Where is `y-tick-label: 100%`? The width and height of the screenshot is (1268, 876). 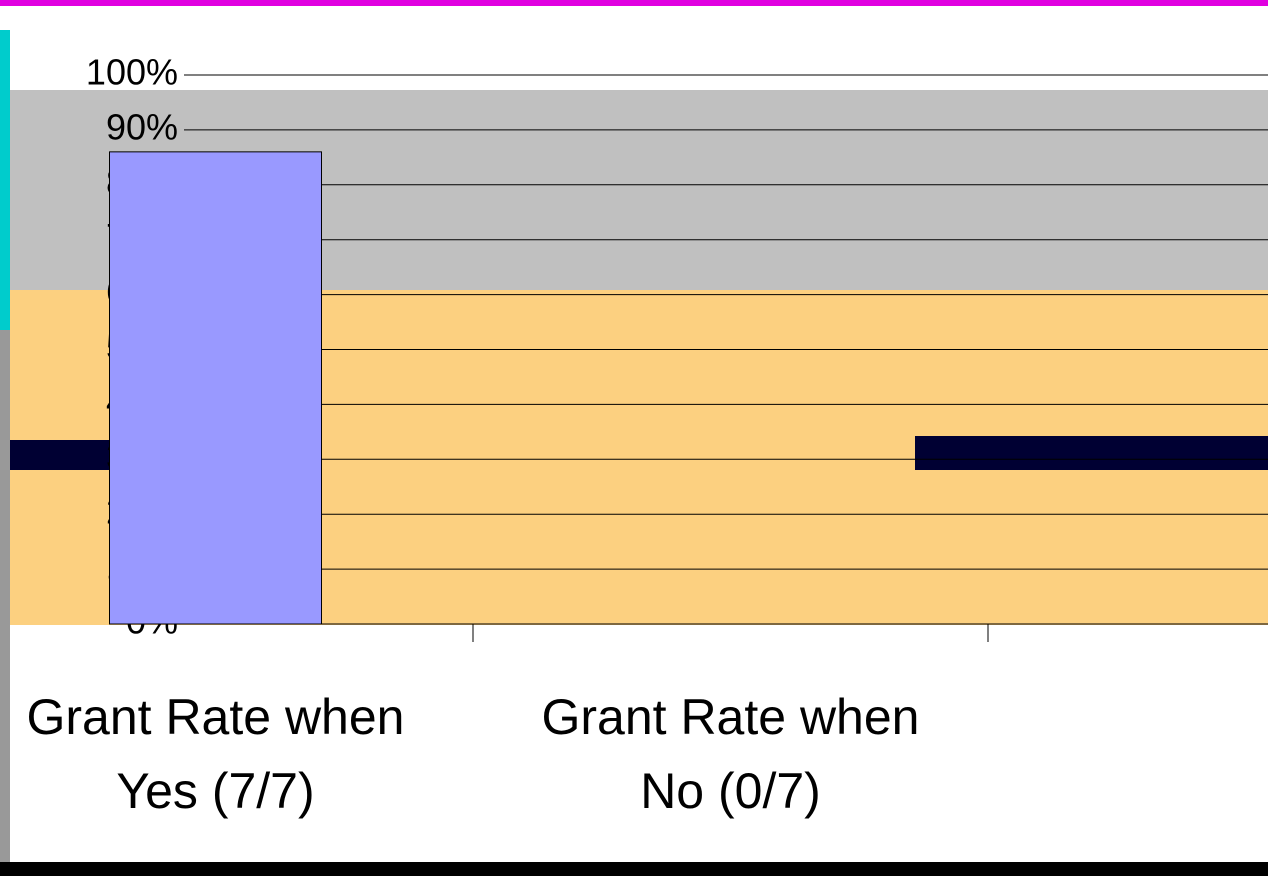 y-tick-label: 100% is located at coordinates (132, 72).